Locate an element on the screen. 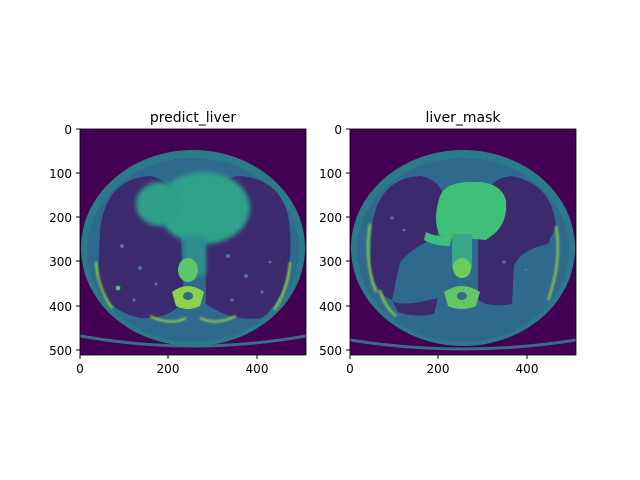  couch-line is located at coordinates (463, 344).